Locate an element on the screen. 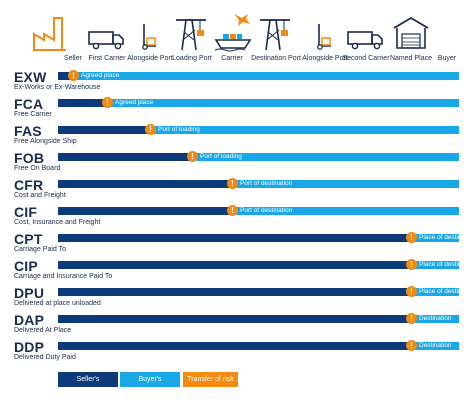 The height and width of the screenshot is (402, 474). incoterm-name: Delivered Duty Paid is located at coordinates (45, 357).